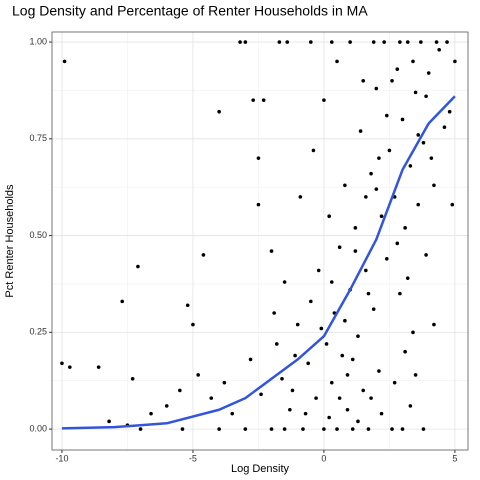 This screenshot has height=480, width=480. I want to click on y-tick-label: 0.00, so click(38, 428).